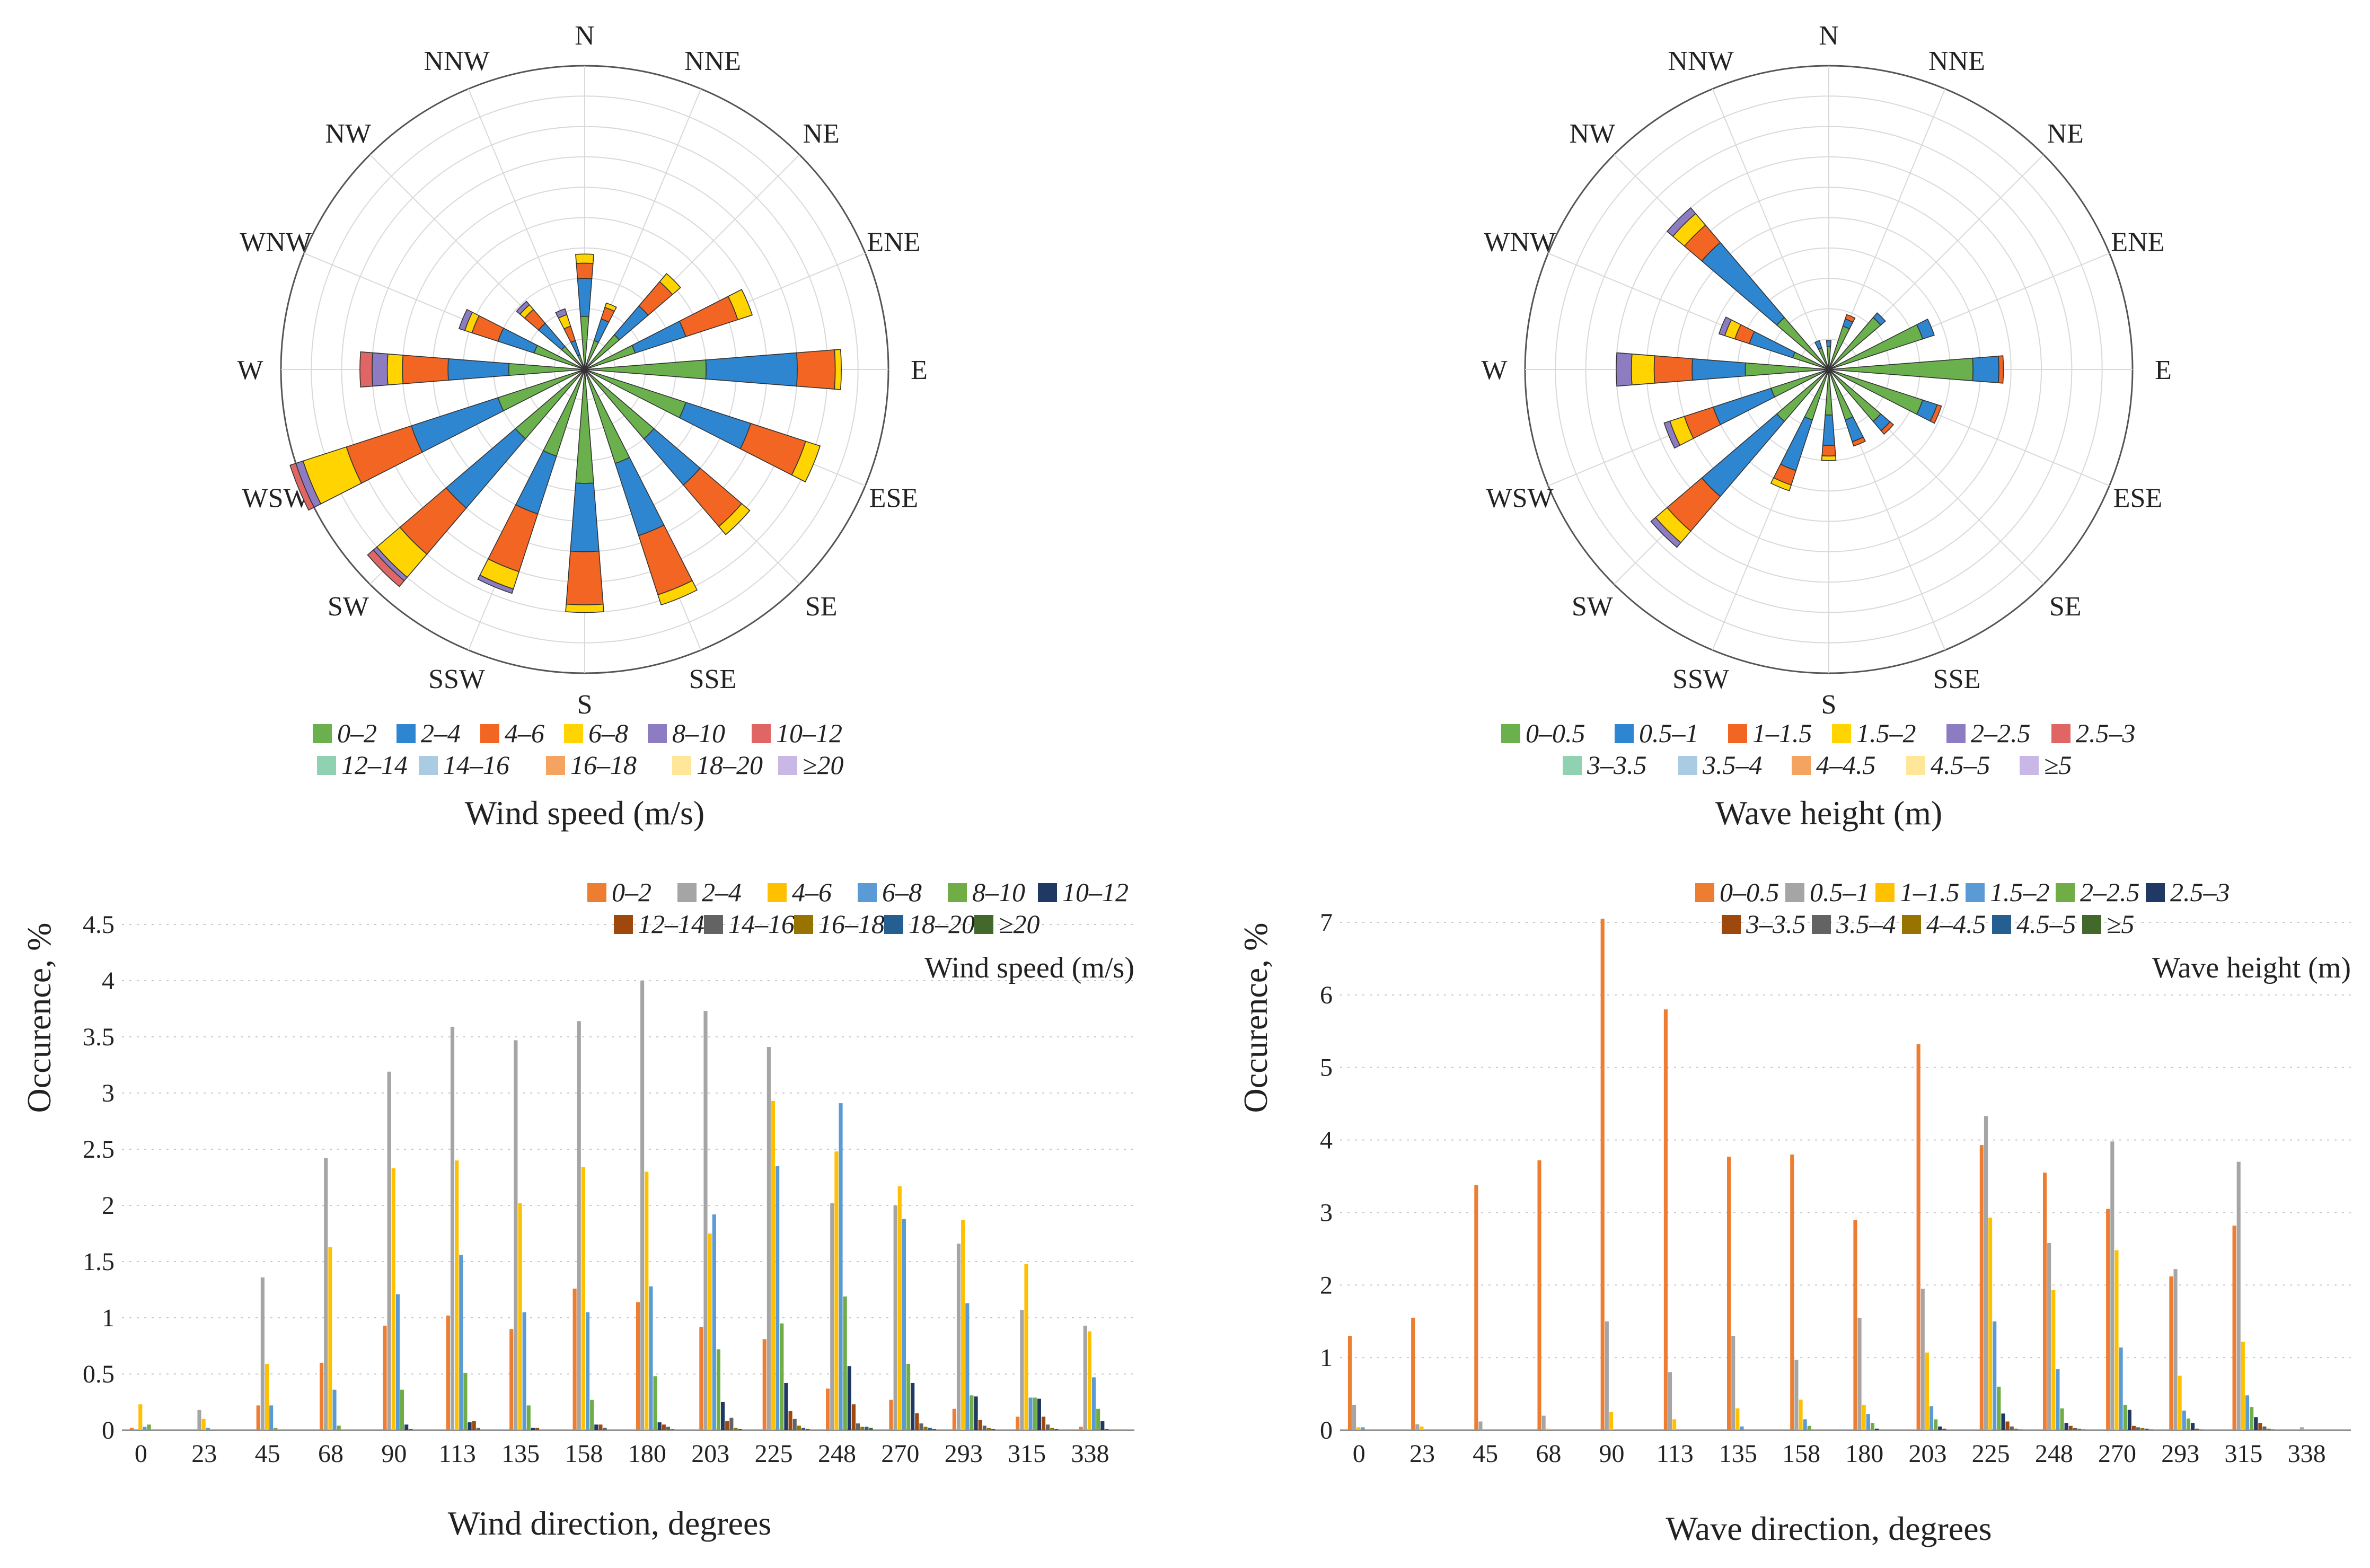  Describe the element at coordinates (2001, 733) in the screenshot. I see `legend-label: 2–2.5` at that location.